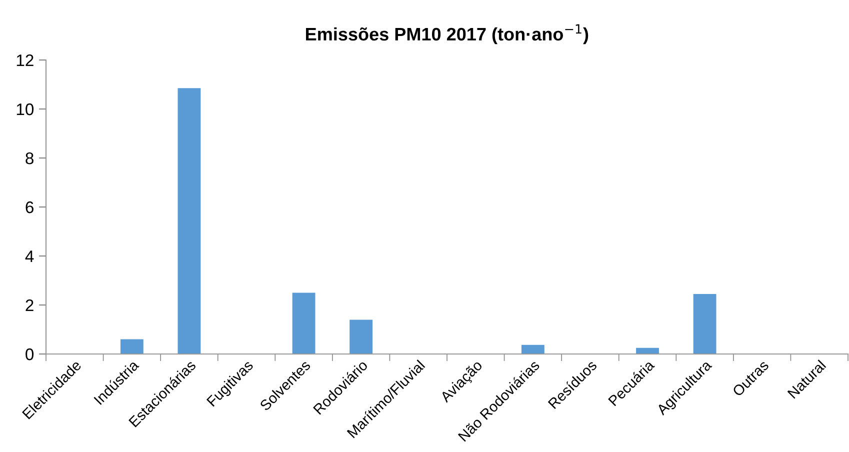  I want to click on y-tick-label: 8, so click(30, 158).